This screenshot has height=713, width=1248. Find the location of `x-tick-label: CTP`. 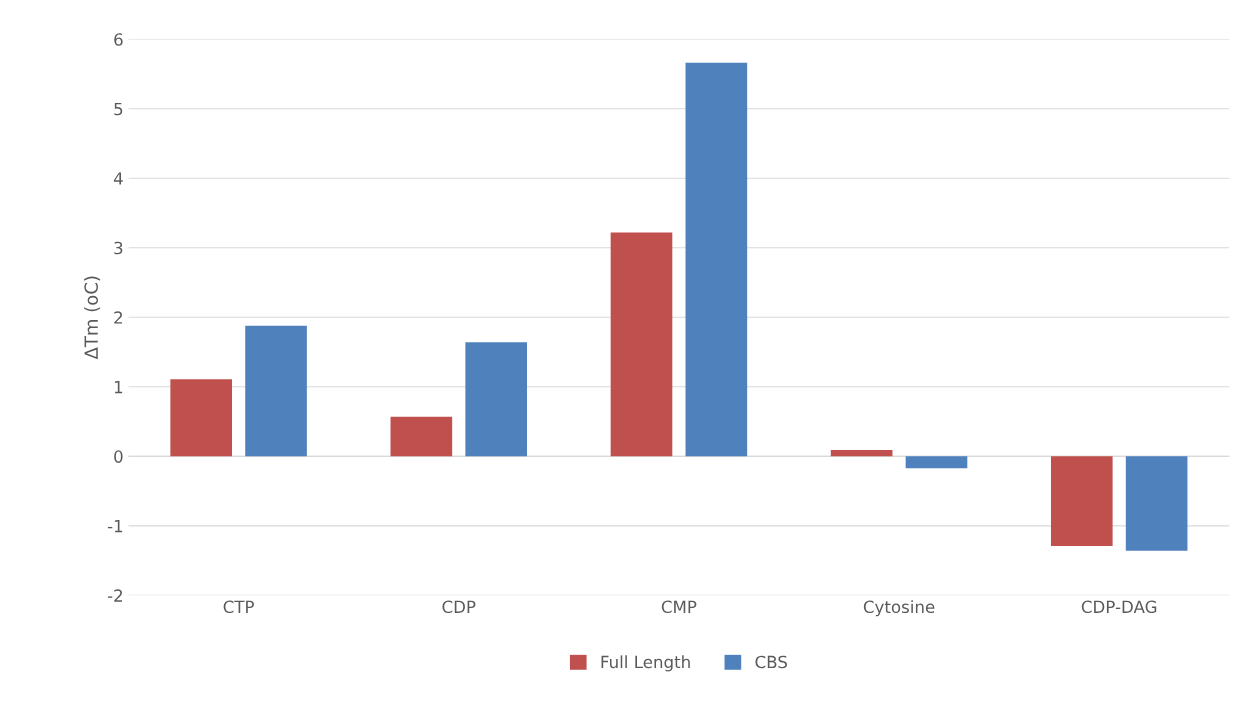

x-tick-label: CTP is located at coordinates (238, 607).